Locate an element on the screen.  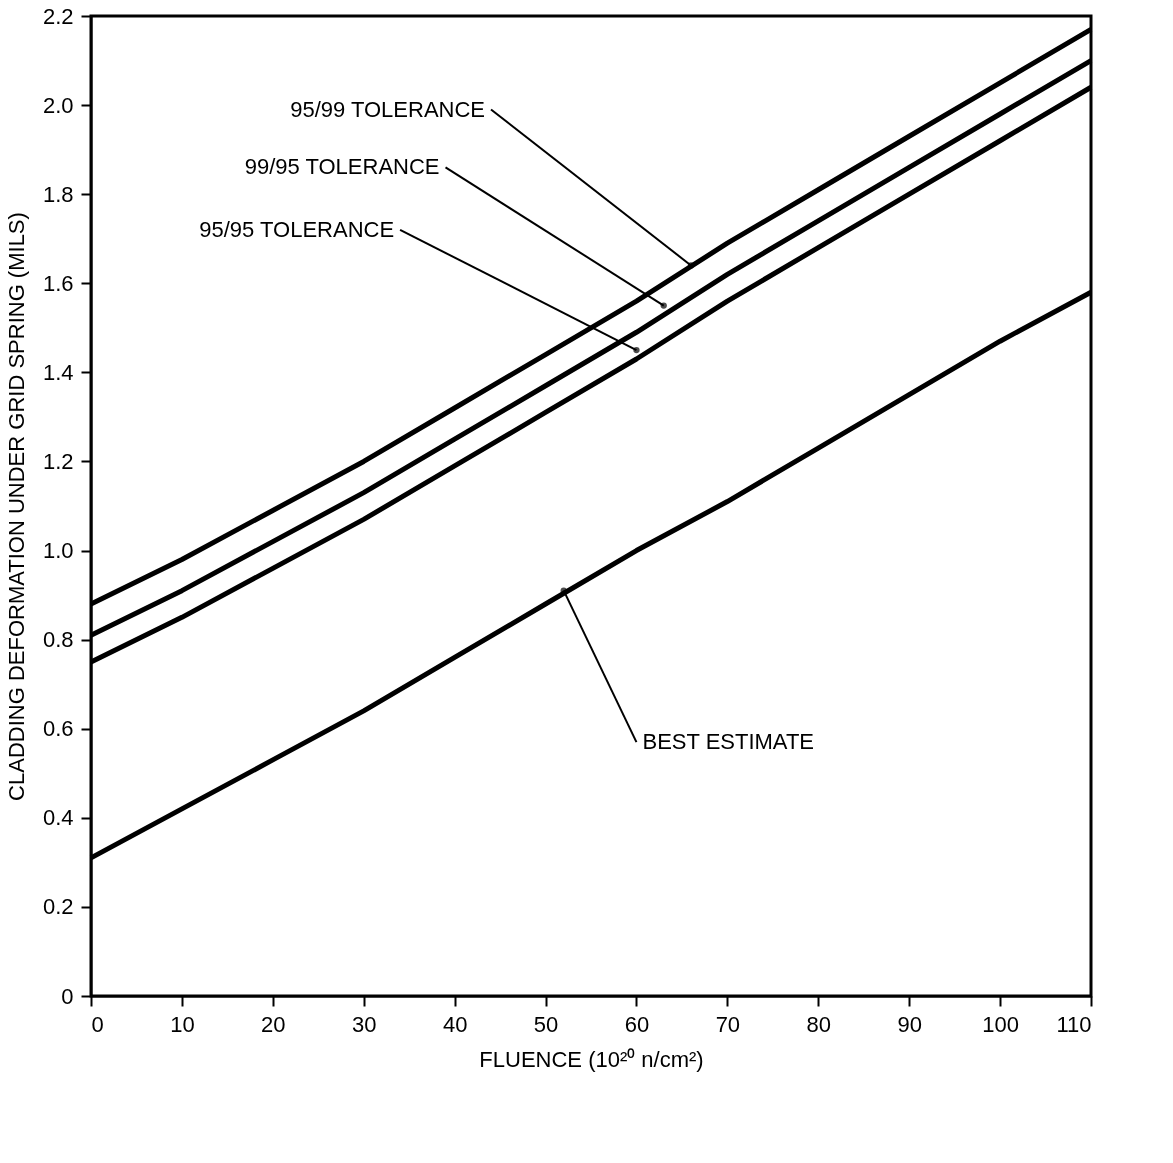
annotation: BEST ESTIMATE is located at coordinates (728, 742).